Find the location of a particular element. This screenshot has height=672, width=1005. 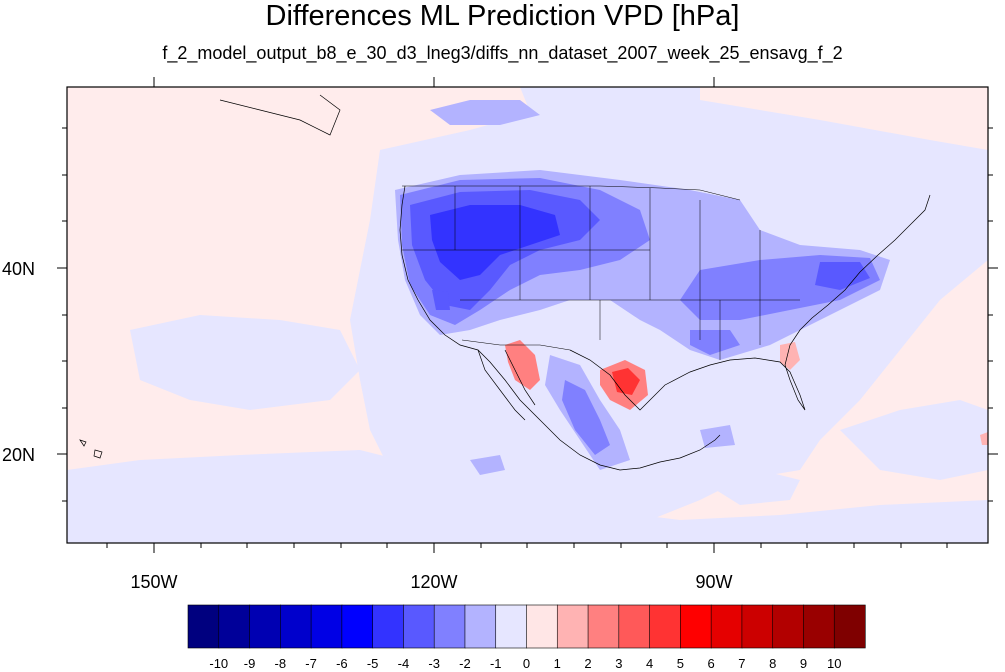

lat-label-40n: 40N is located at coordinates (18, 269).